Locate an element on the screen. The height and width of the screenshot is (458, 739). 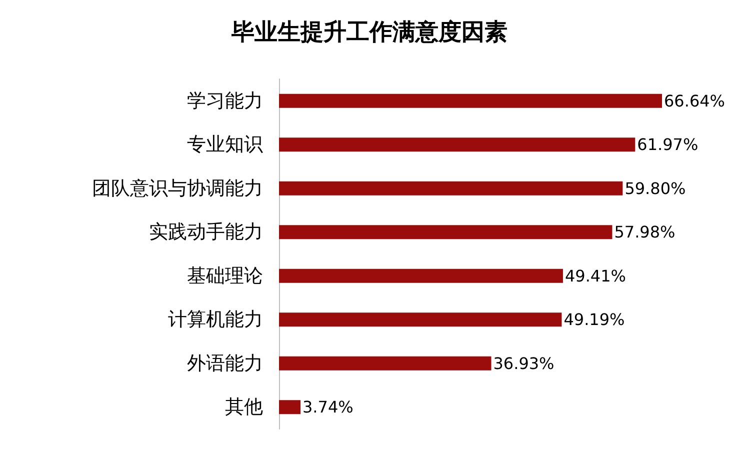
data-label: 3.74% is located at coordinates (328, 407).